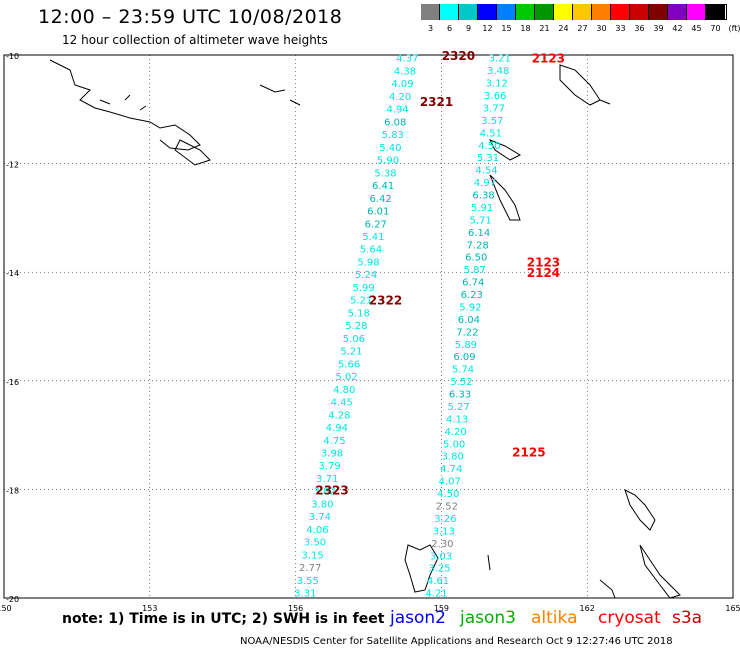  I want to click on wave-height-point: 3.31, so click(305, 594).